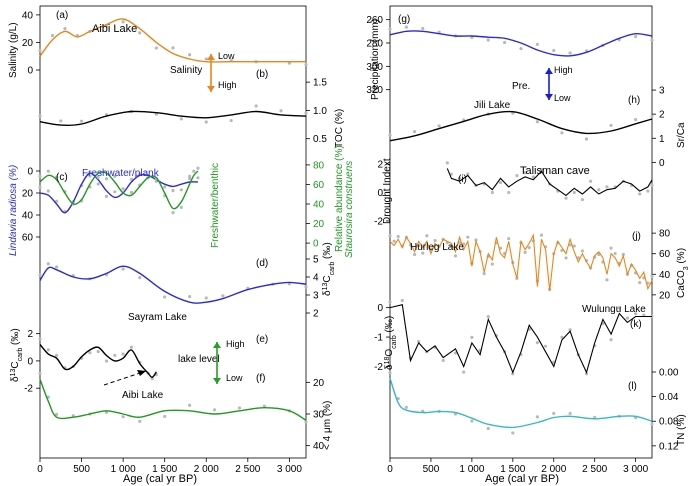  Describe the element at coordinates (226, 56) in the screenshot. I see `panel-a-arrow-top-label: Low` at that location.